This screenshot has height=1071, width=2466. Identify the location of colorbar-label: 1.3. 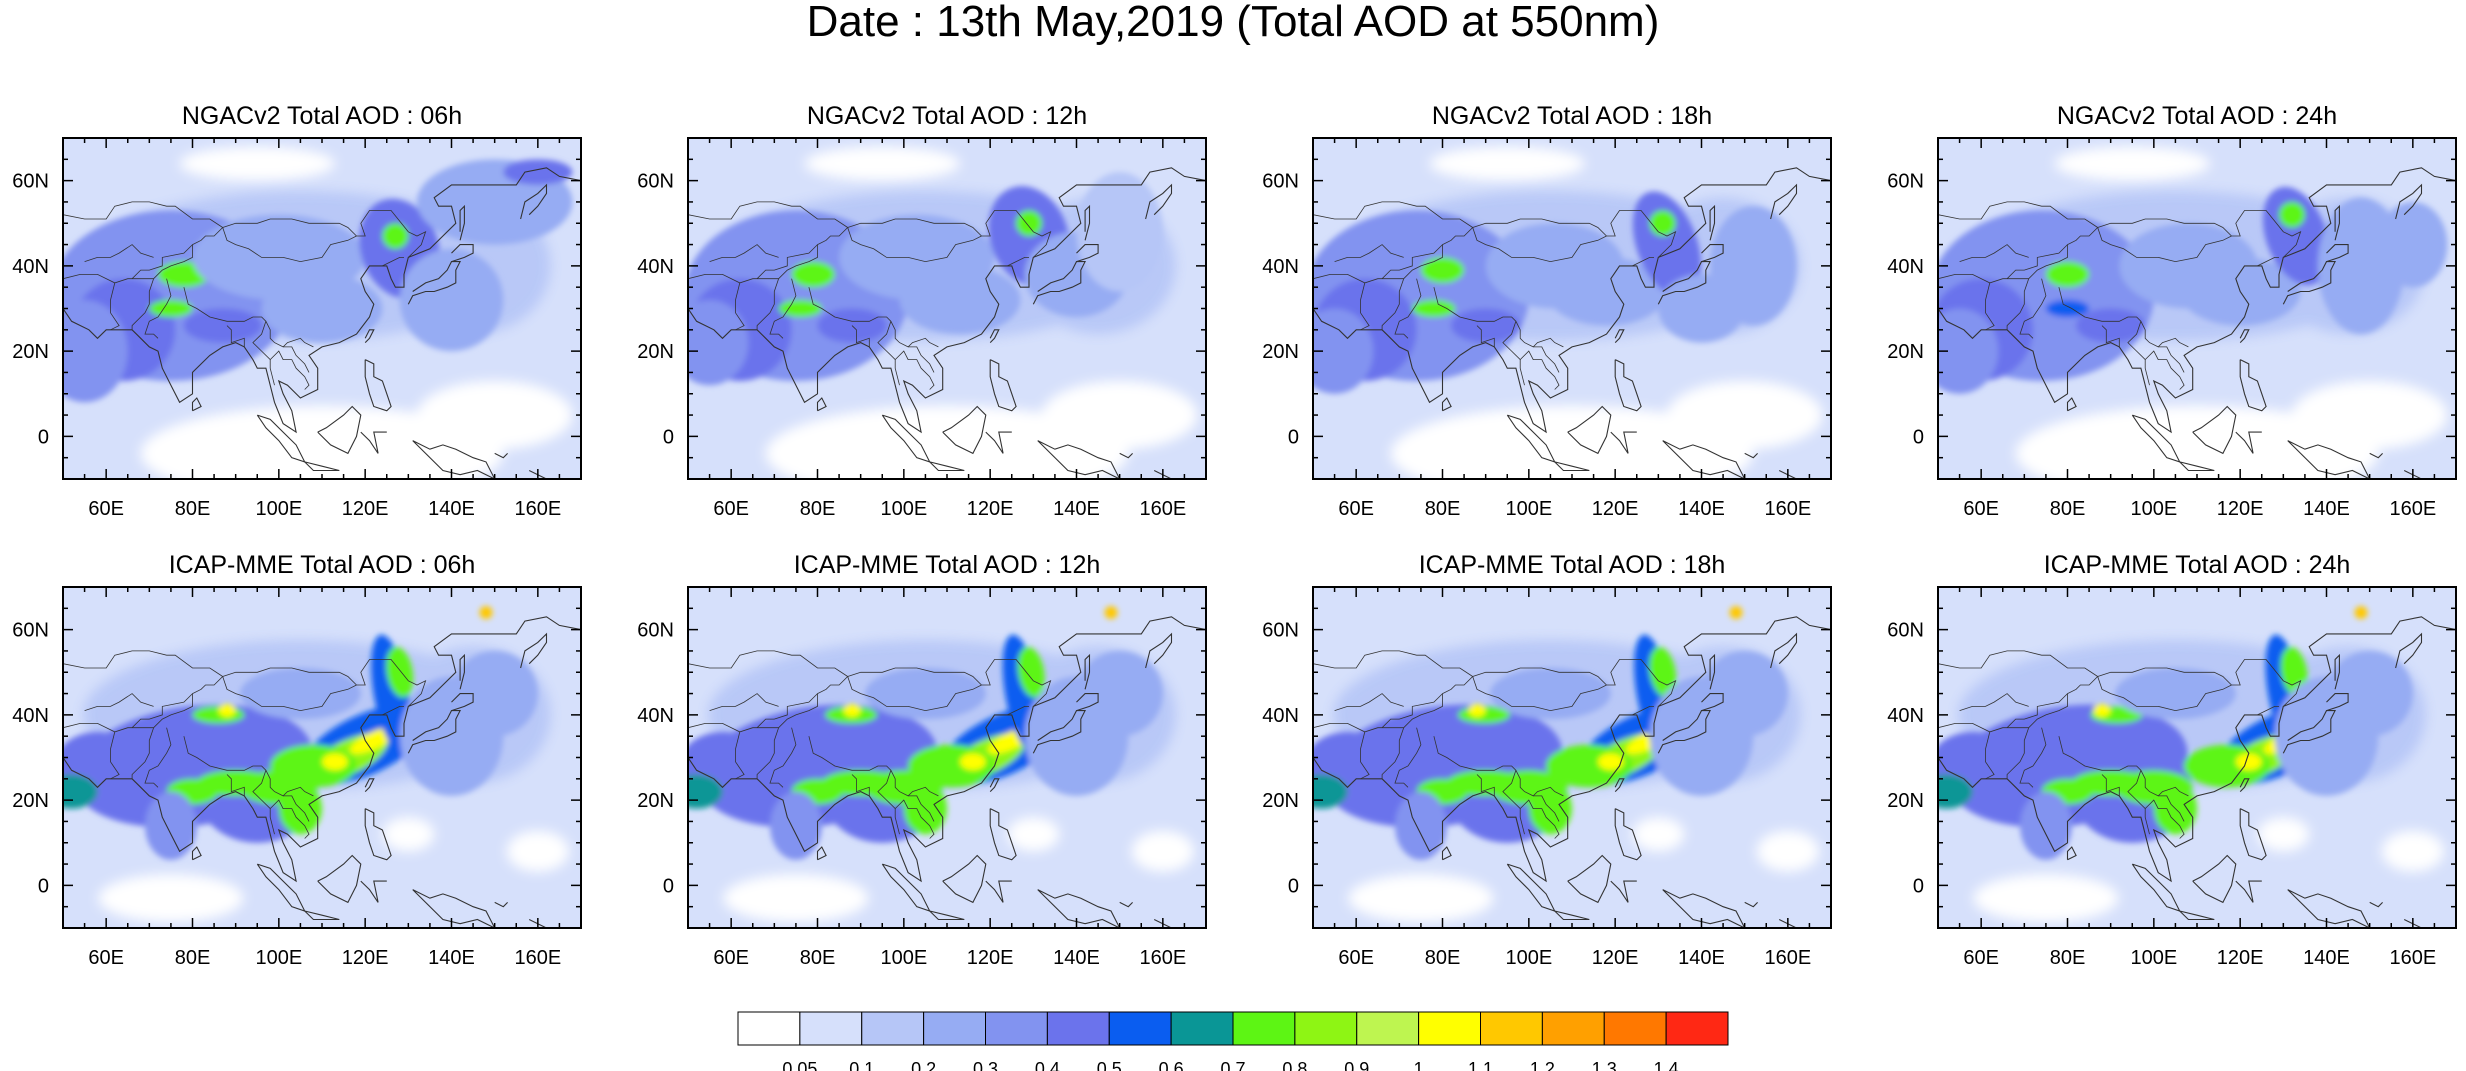
(1604, 1065).